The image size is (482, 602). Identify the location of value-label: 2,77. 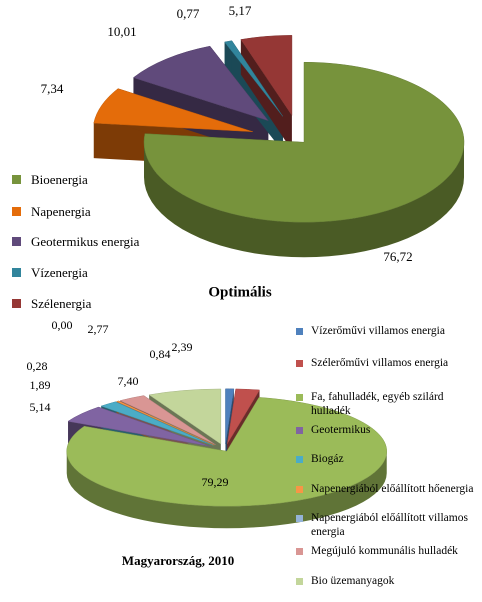
(98, 329).